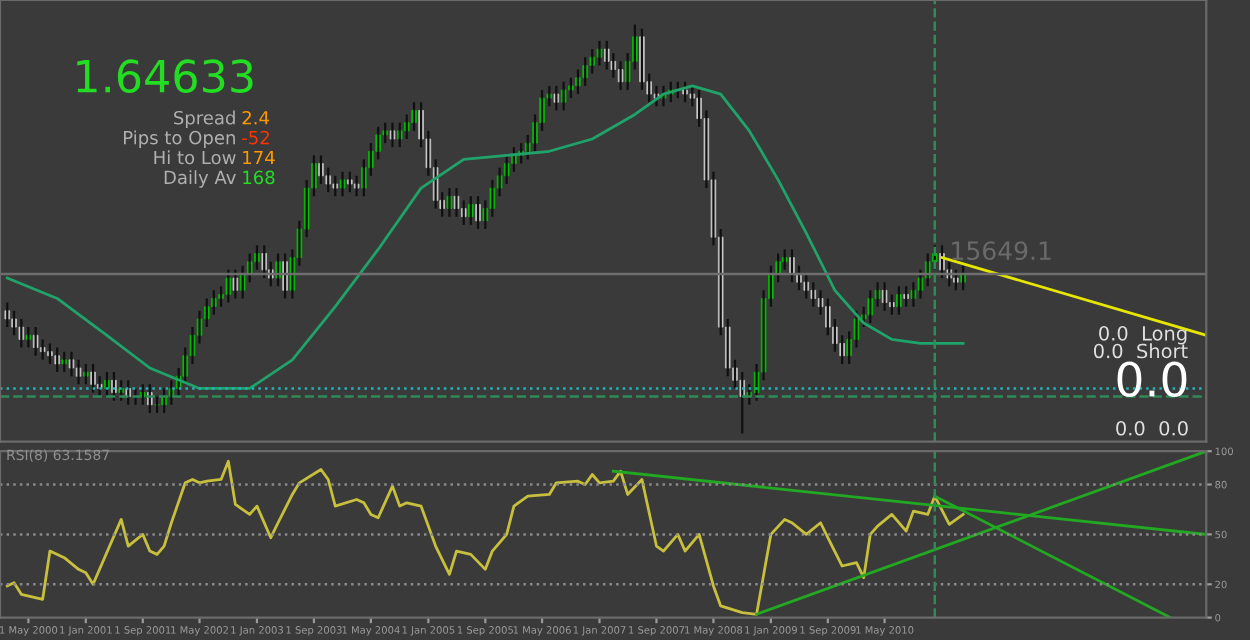 This screenshot has width=1250, height=640. What do you see at coordinates (1001, 251) in the screenshot?
I see `annotation: 15649.1` at bounding box center [1001, 251].